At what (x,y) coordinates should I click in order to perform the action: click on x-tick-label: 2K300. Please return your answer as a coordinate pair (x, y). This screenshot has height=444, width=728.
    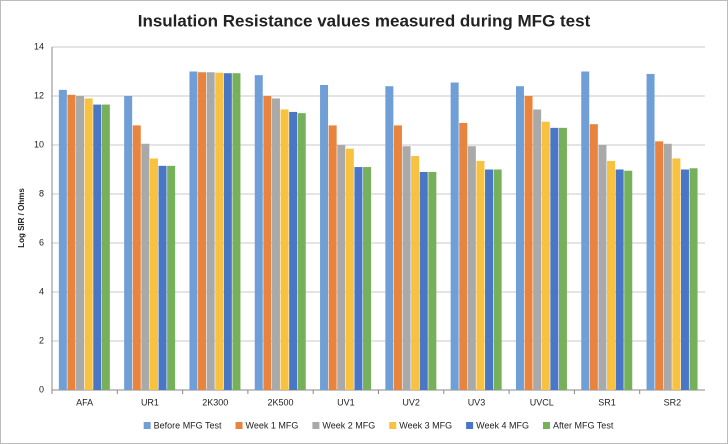
    Looking at the image, I should click on (215, 402).